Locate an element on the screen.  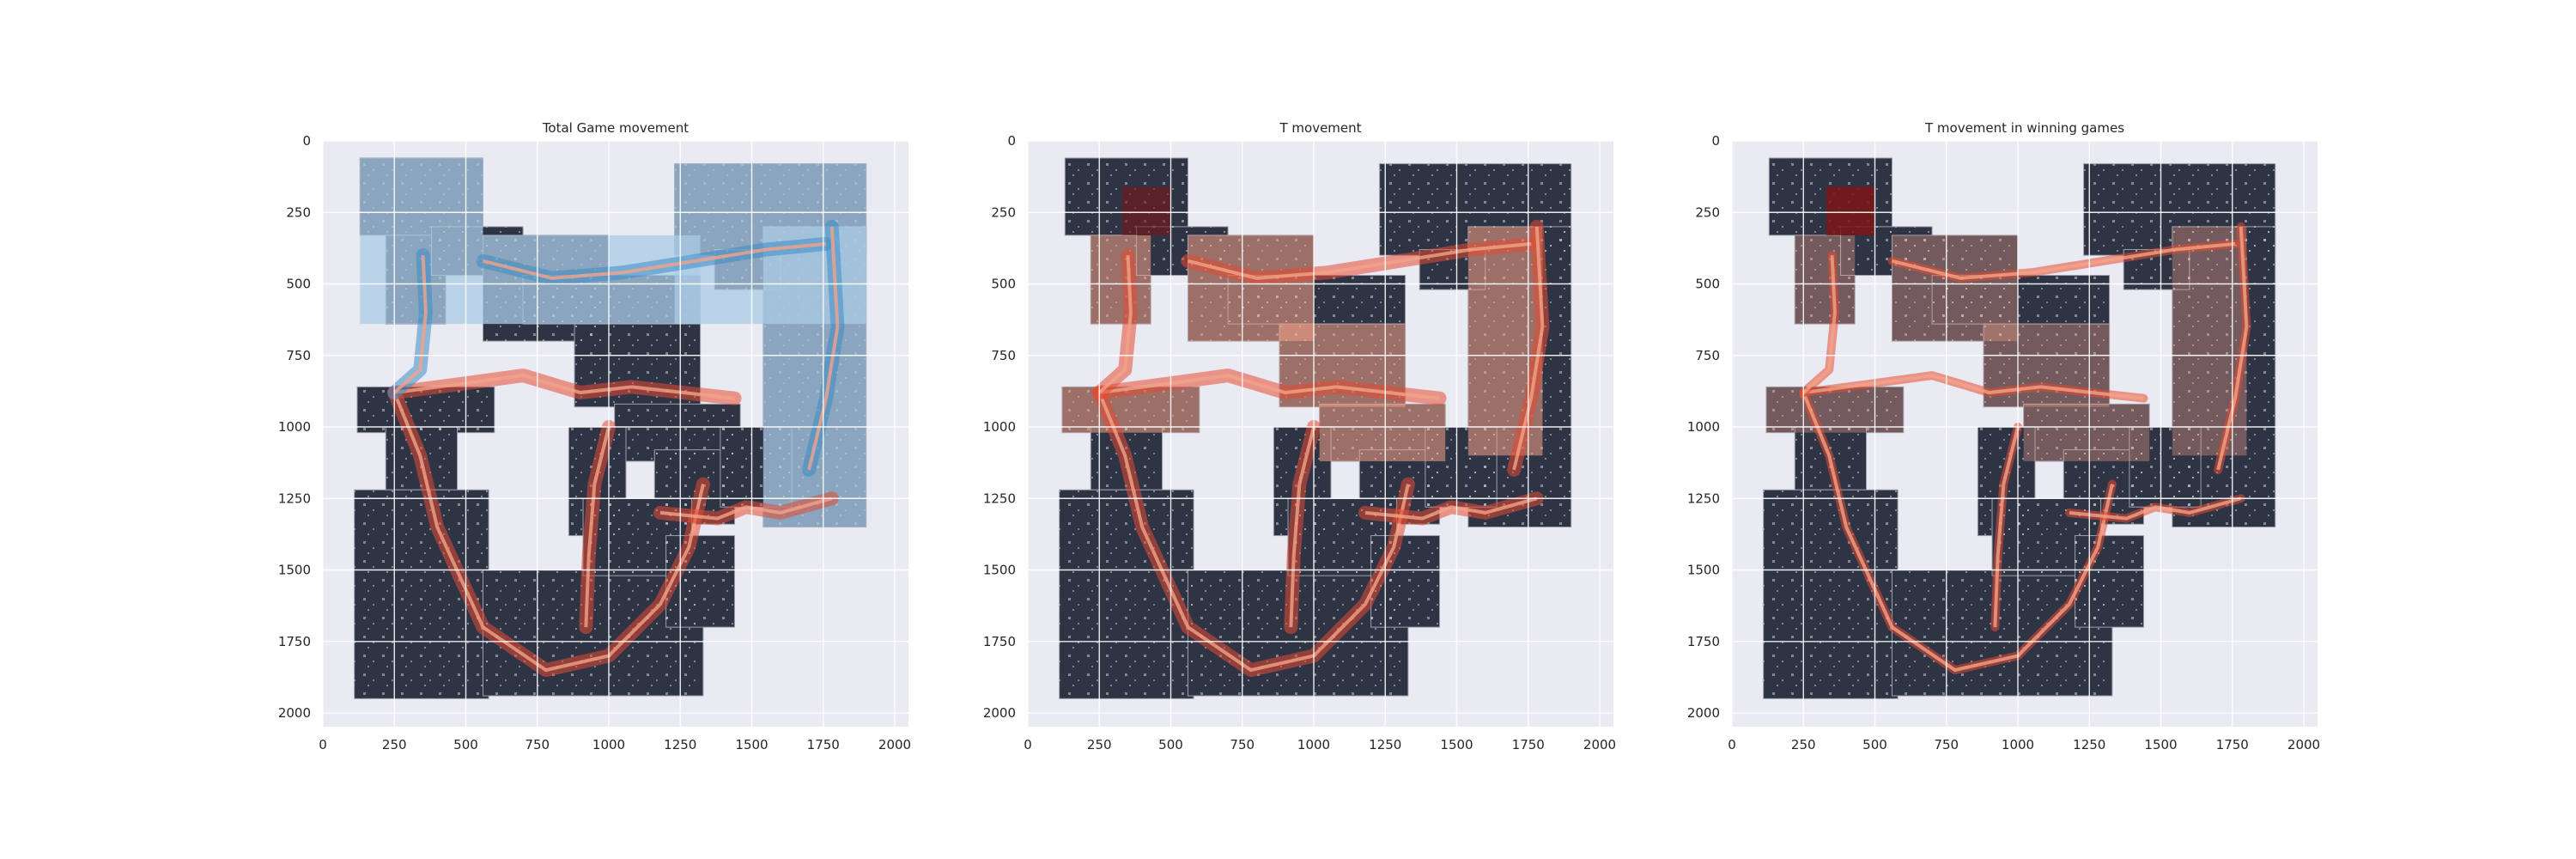
subplot-title: T movement is located at coordinates (1320, 128).